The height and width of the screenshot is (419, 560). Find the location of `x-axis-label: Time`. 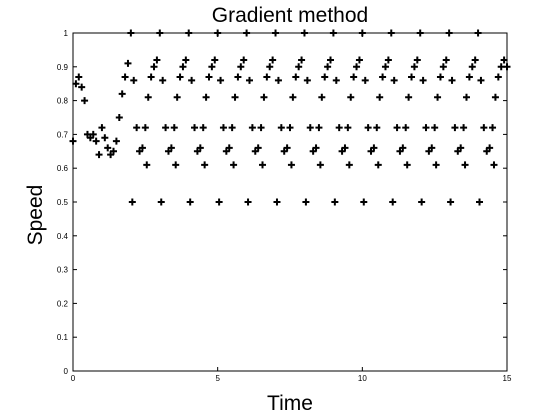

x-axis-label: Time is located at coordinates (290, 403).